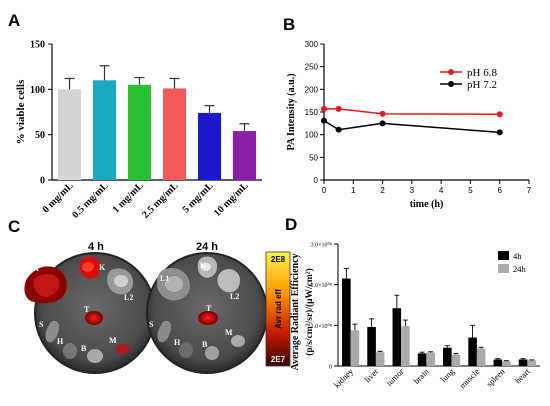 This screenshot has height=406, width=550. What do you see at coordinates (316, 180) in the screenshot?
I see `b-y-tick-label: 0` at bounding box center [316, 180].